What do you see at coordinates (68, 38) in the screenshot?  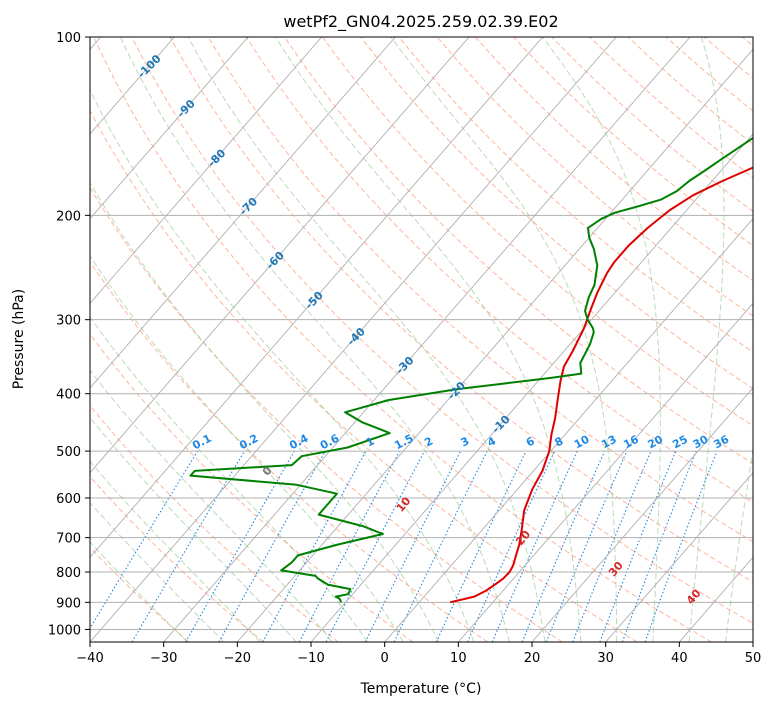 I see `y-tick-label: 100` at bounding box center [68, 38].